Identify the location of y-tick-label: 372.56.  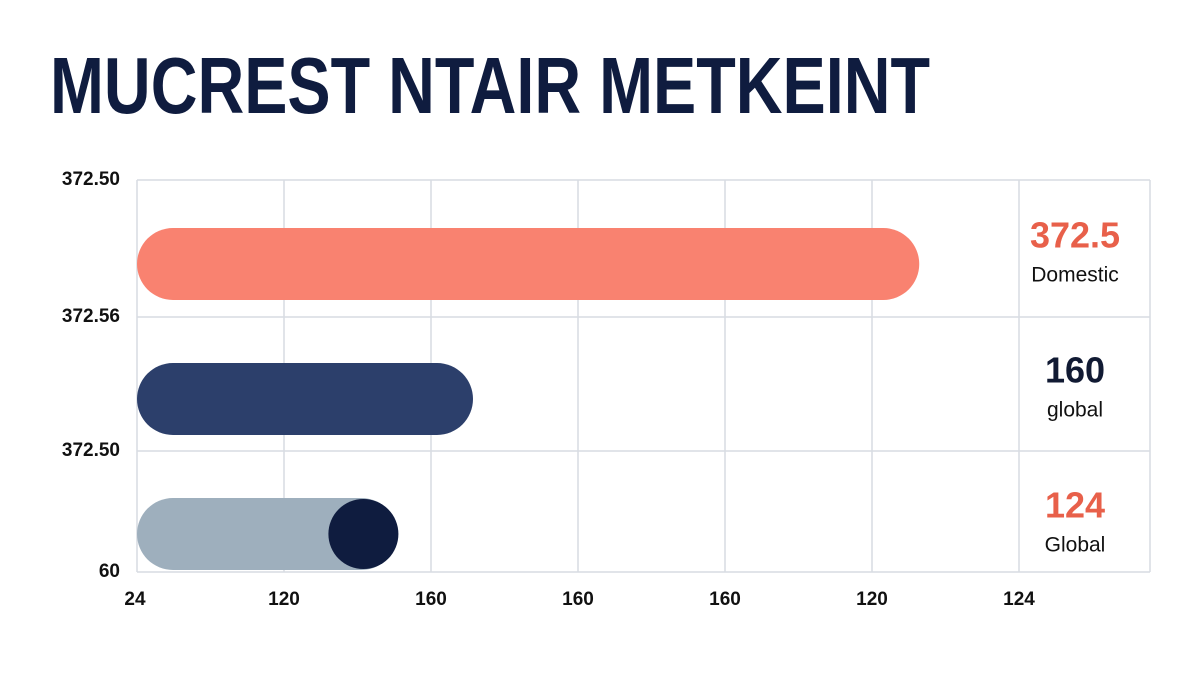
(91, 316).